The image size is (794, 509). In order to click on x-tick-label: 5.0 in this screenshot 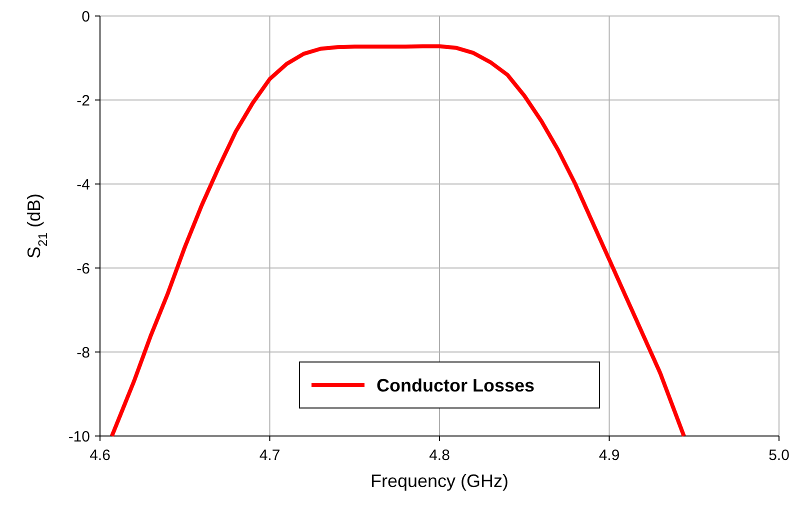, I will do `click(779, 455)`.